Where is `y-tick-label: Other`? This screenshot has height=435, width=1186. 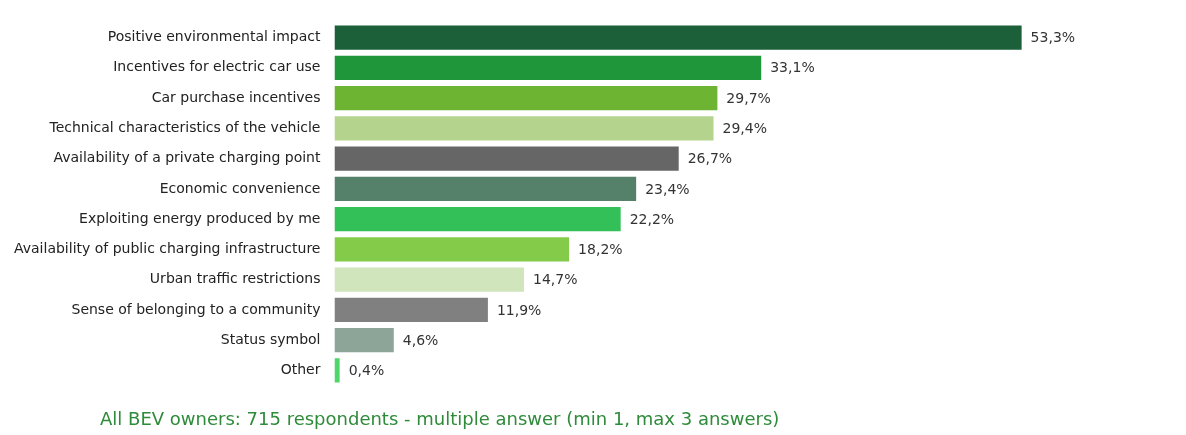 y-tick-label: Other is located at coordinates (300, 369).